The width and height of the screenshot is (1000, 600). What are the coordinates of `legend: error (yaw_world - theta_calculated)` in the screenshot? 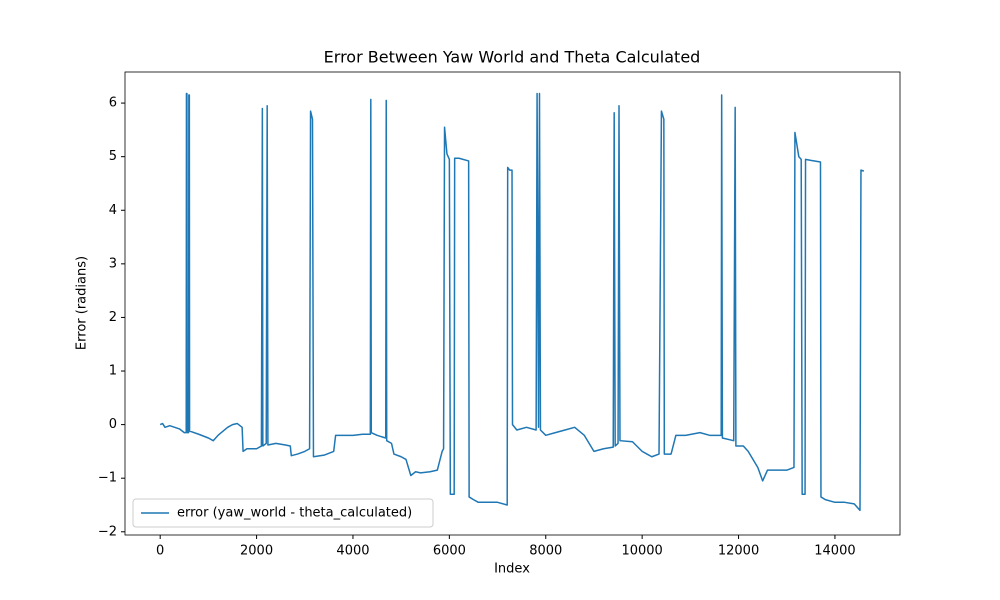 It's located at (283, 513).